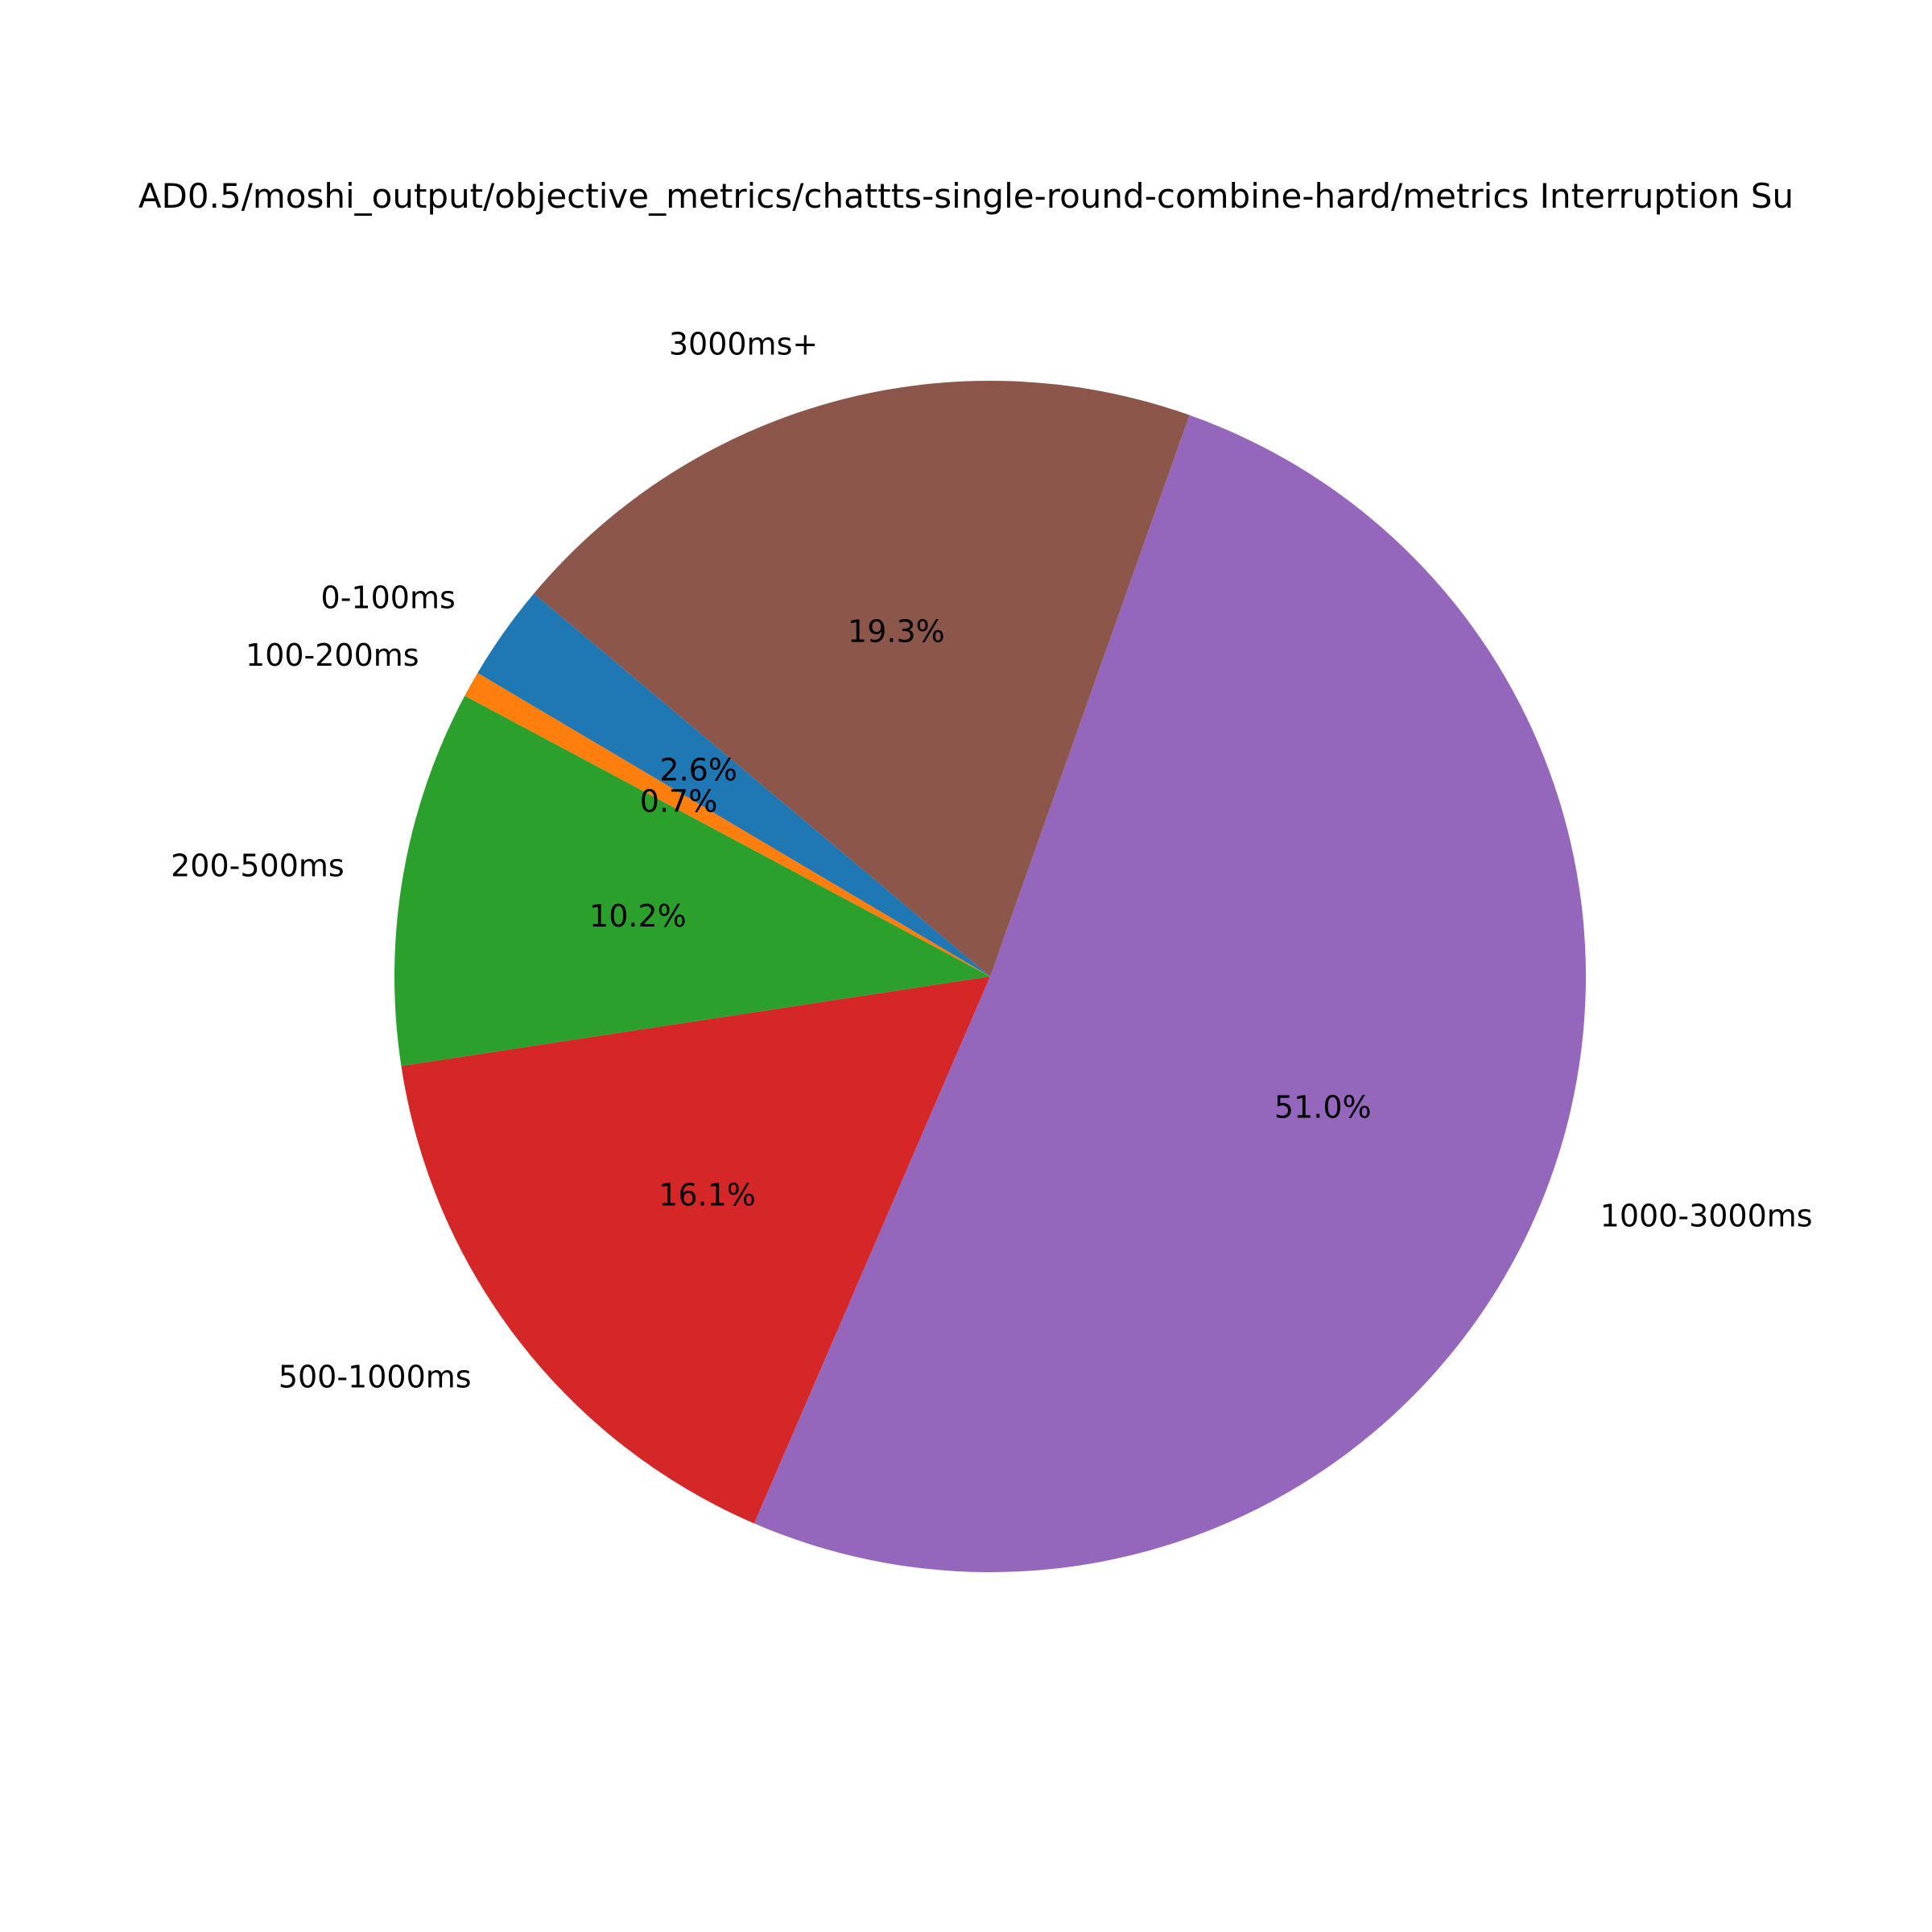 The height and width of the screenshot is (1932, 1932). I want to click on slice-percent-100-200ms: 0.7%, so click(679, 801).